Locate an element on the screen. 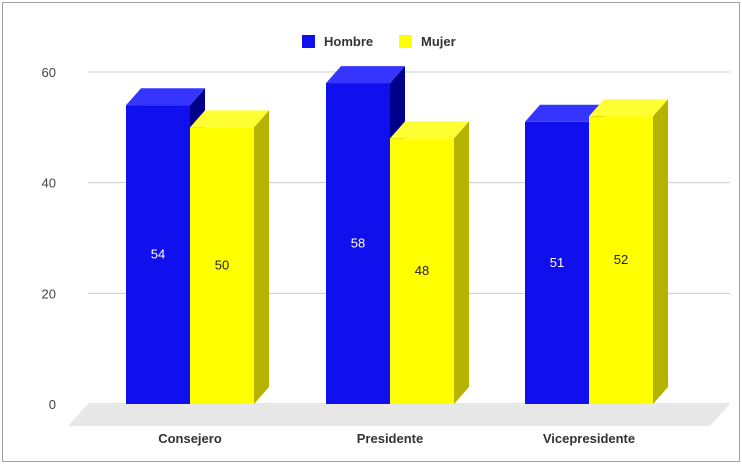  bar-data-label: 51 is located at coordinates (557, 262).